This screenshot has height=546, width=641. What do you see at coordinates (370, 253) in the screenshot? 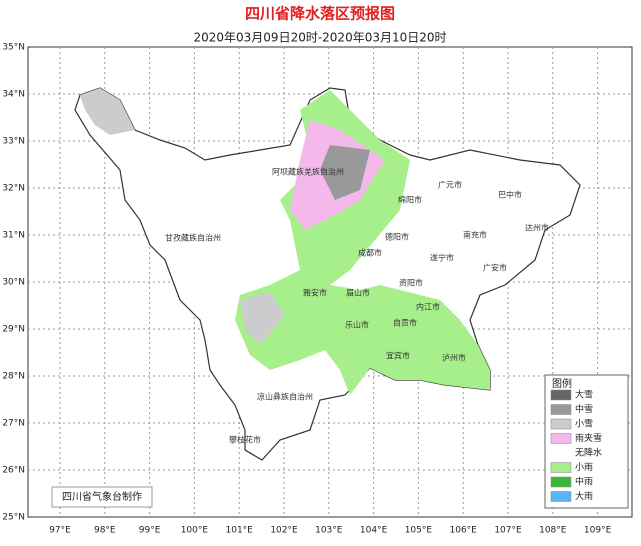
I see `place-label: 成都市` at bounding box center [370, 253].